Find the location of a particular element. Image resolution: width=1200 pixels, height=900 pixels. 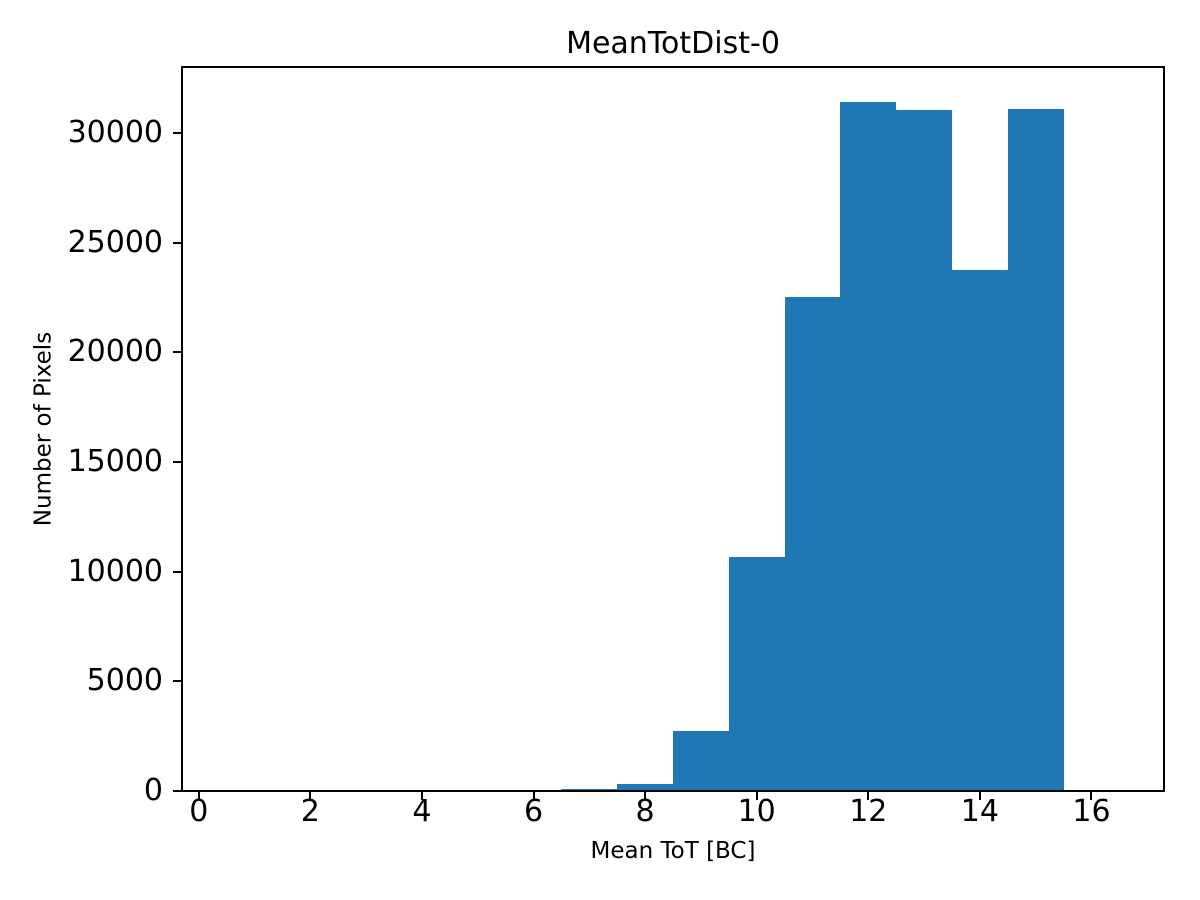

x-tick-label: 0 is located at coordinates (199, 811).